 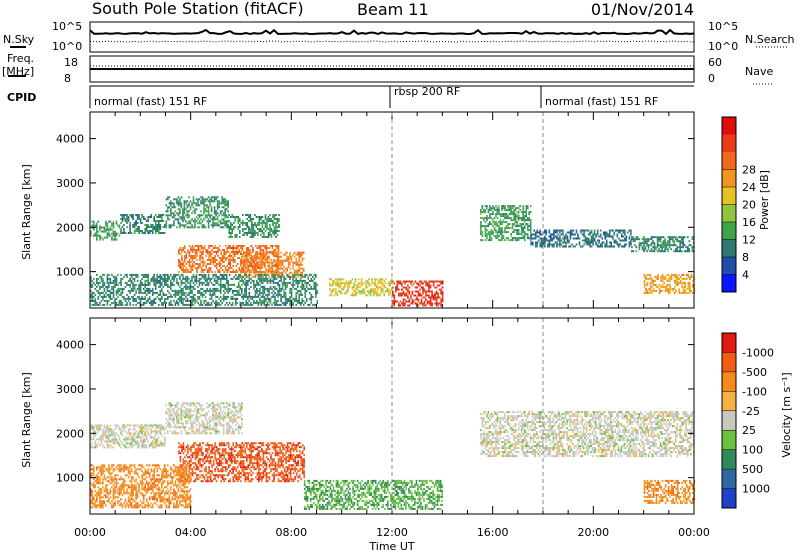 What do you see at coordinates (391, 546) in the screenshot?
I see `x-axis-label: Time UT` at bounding box center [391, 546].